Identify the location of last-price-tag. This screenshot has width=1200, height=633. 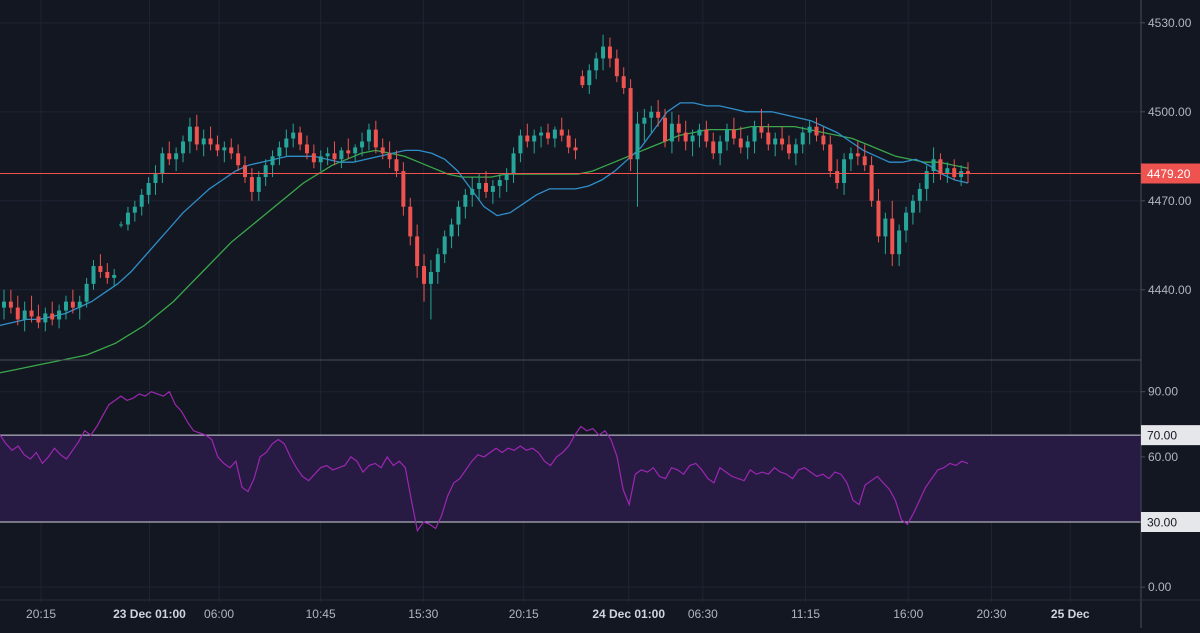
(1170, 173).